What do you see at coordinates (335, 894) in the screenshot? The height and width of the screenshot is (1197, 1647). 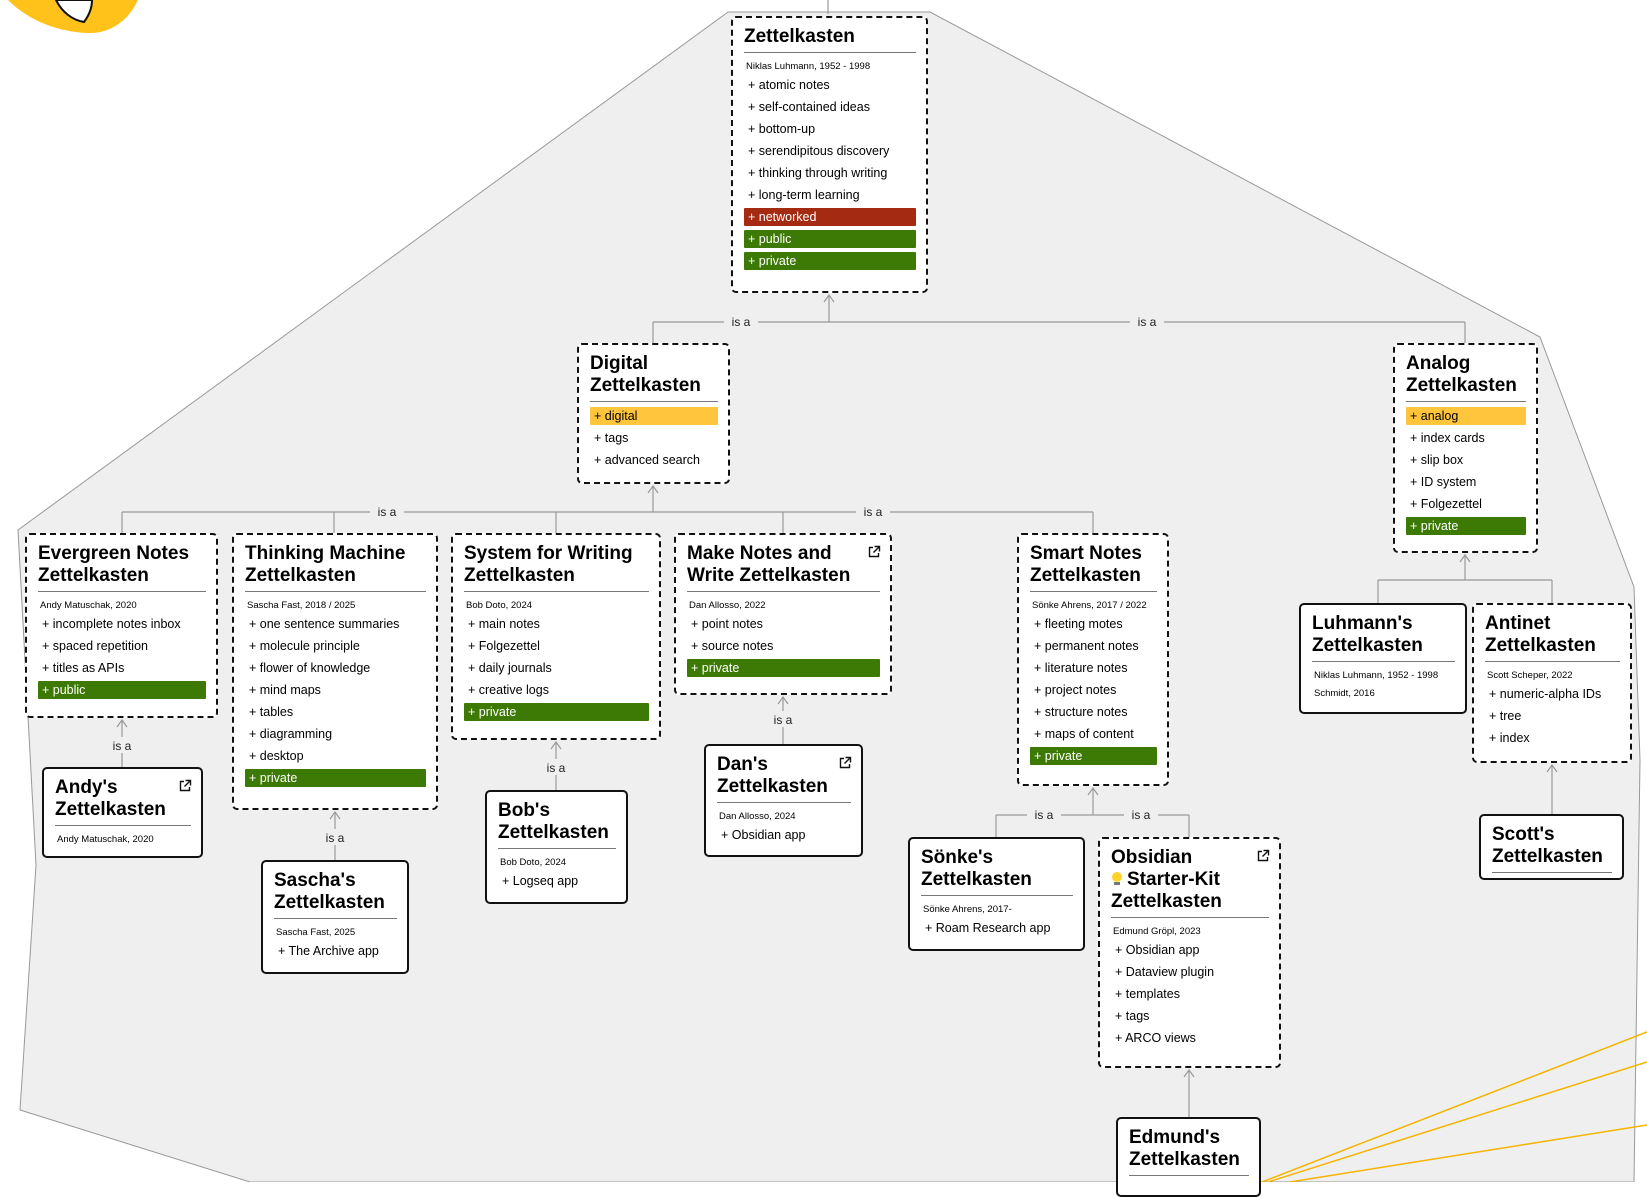 I see `node-title: Sascha's Zettelkasten` at bounding box center [335, 894].